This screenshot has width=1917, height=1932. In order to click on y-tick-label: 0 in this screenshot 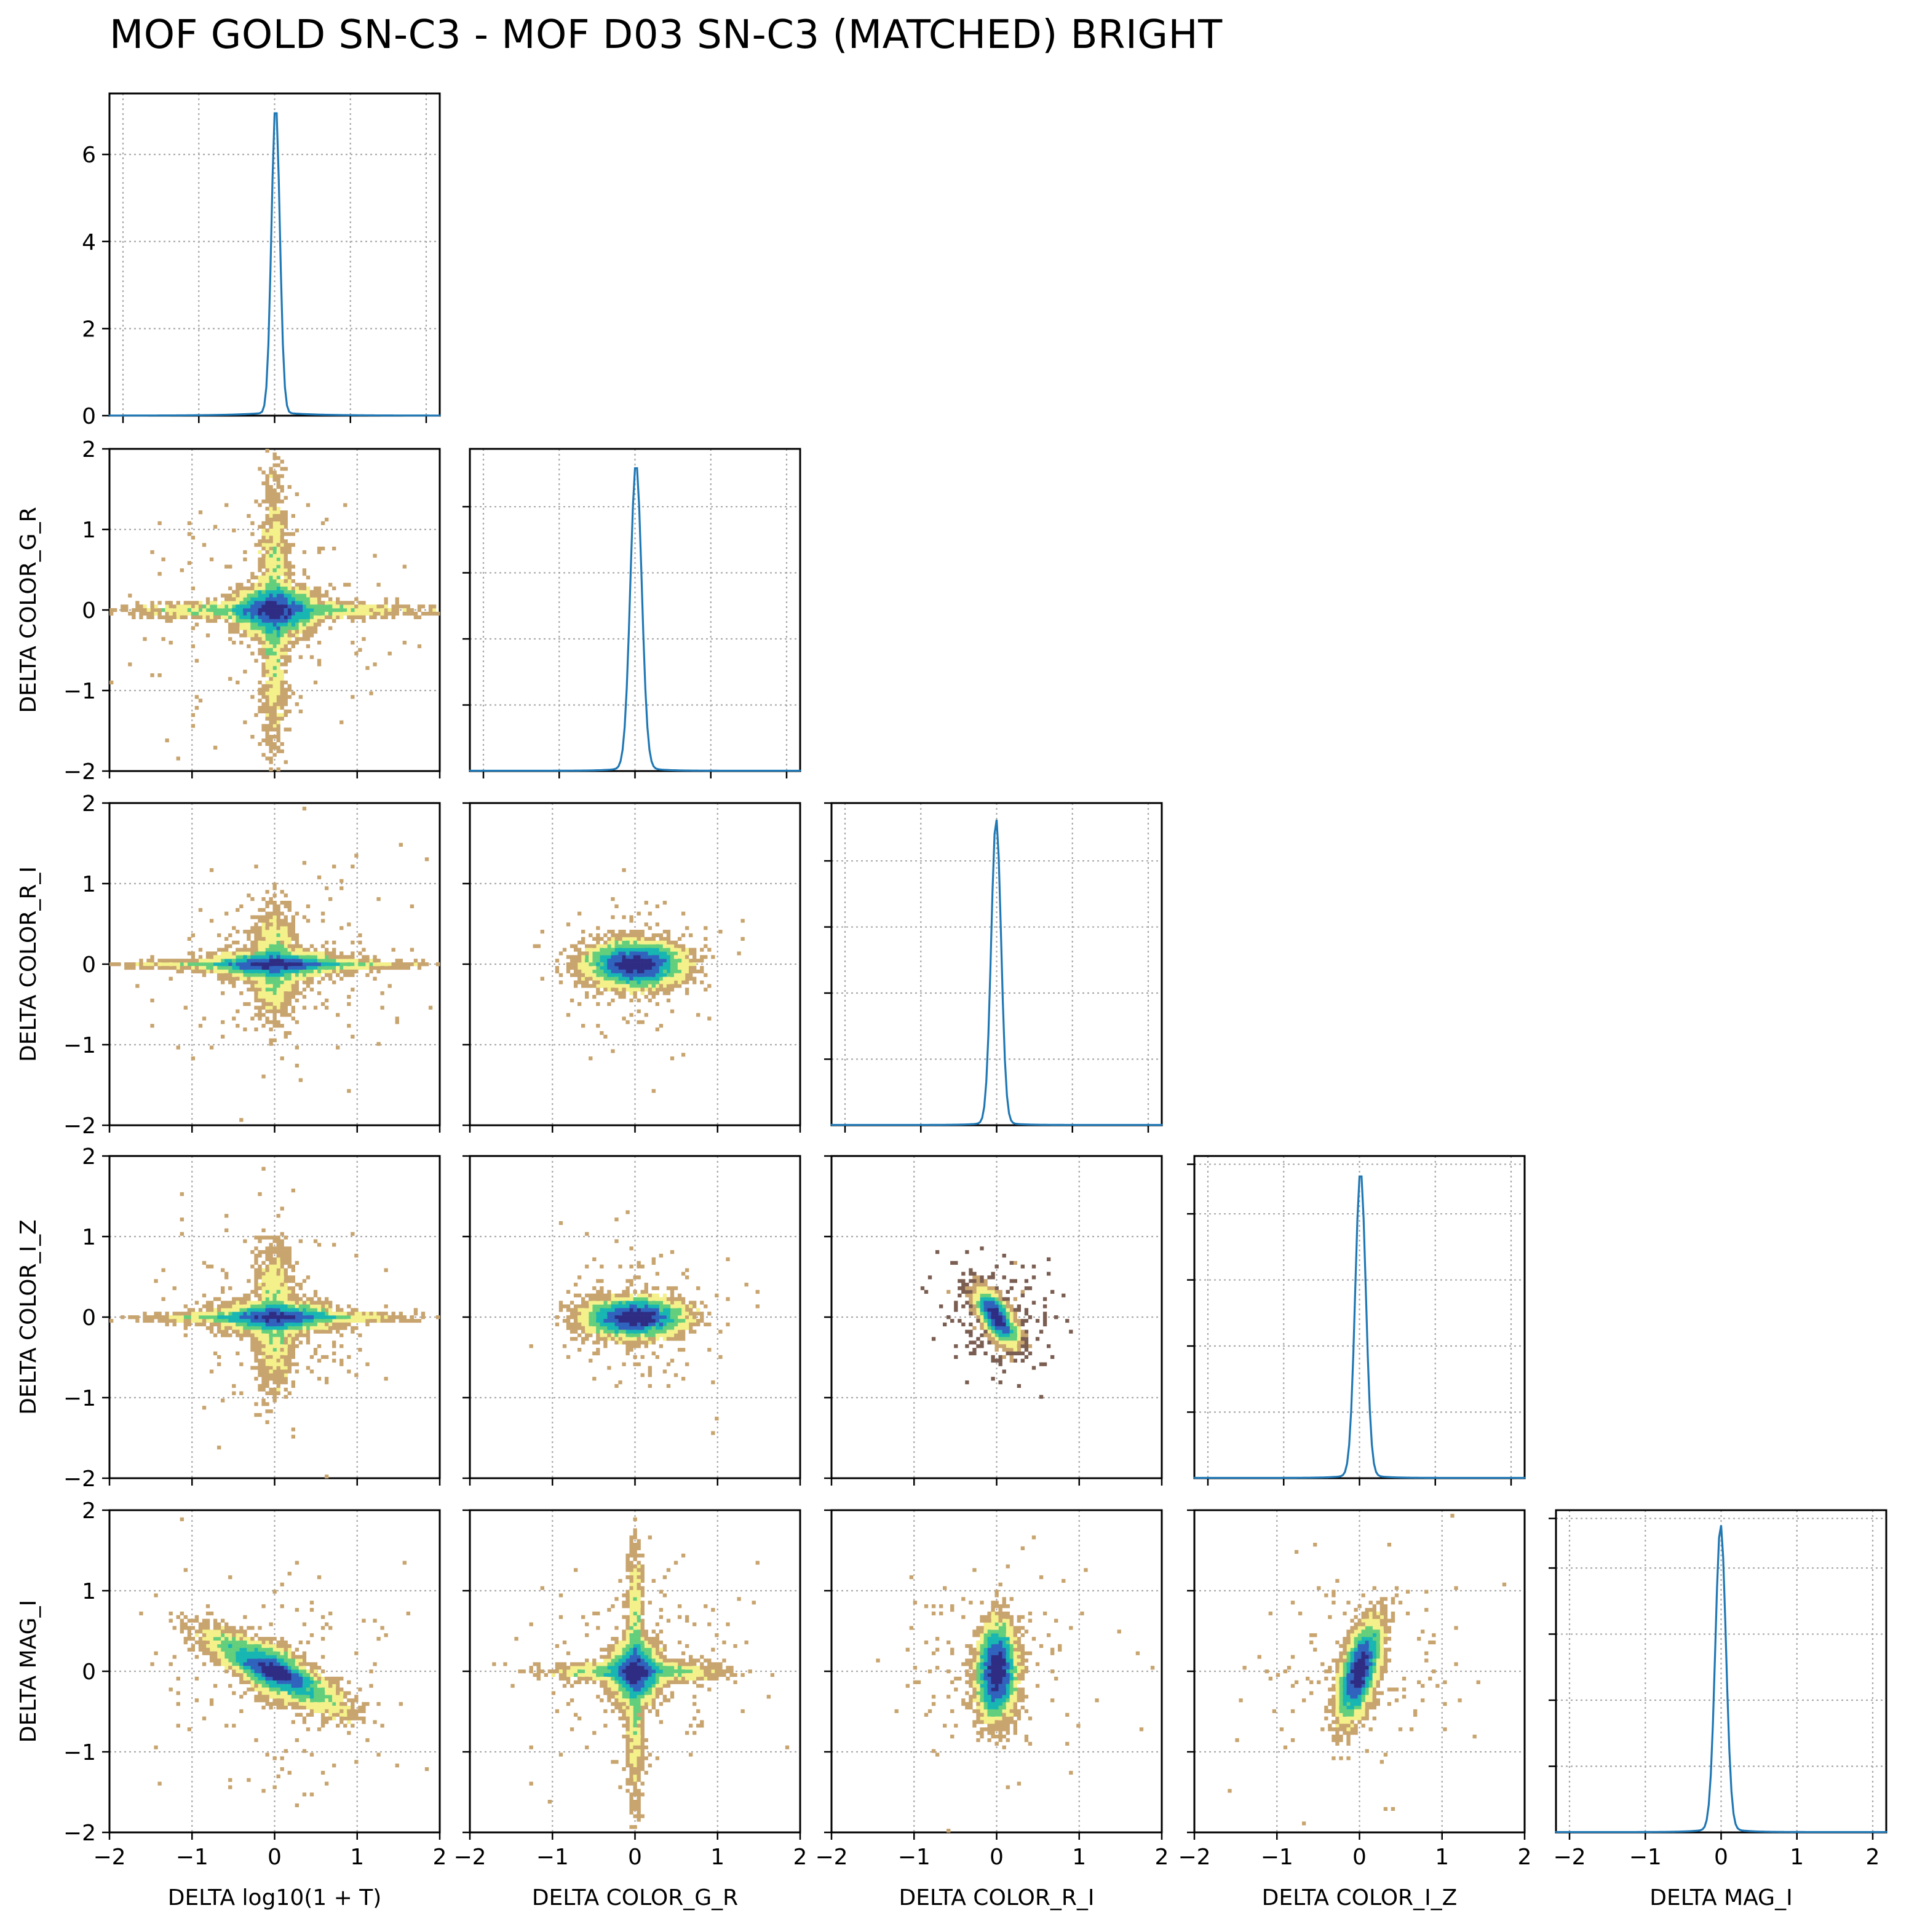, I will do `click(89, 1672)`.